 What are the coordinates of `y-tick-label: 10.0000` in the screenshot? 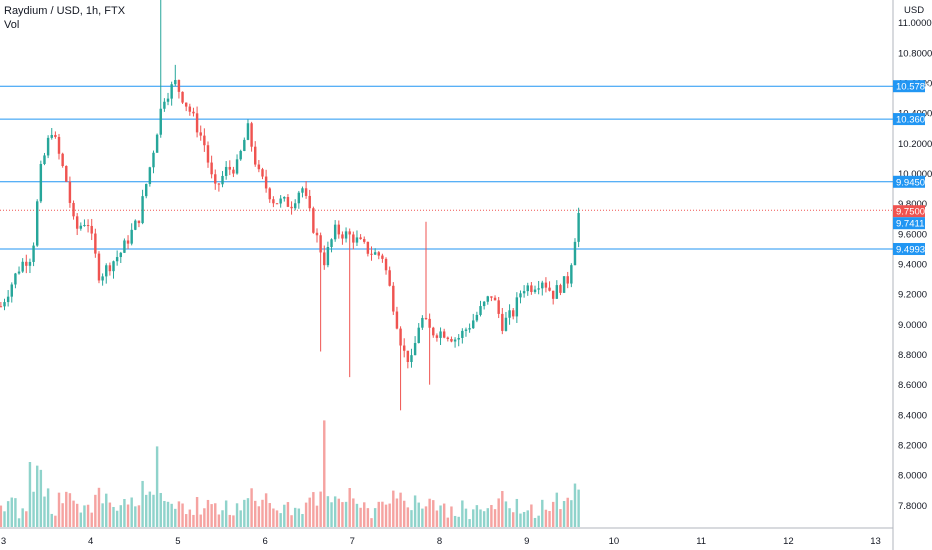 It's located at (915, 174).